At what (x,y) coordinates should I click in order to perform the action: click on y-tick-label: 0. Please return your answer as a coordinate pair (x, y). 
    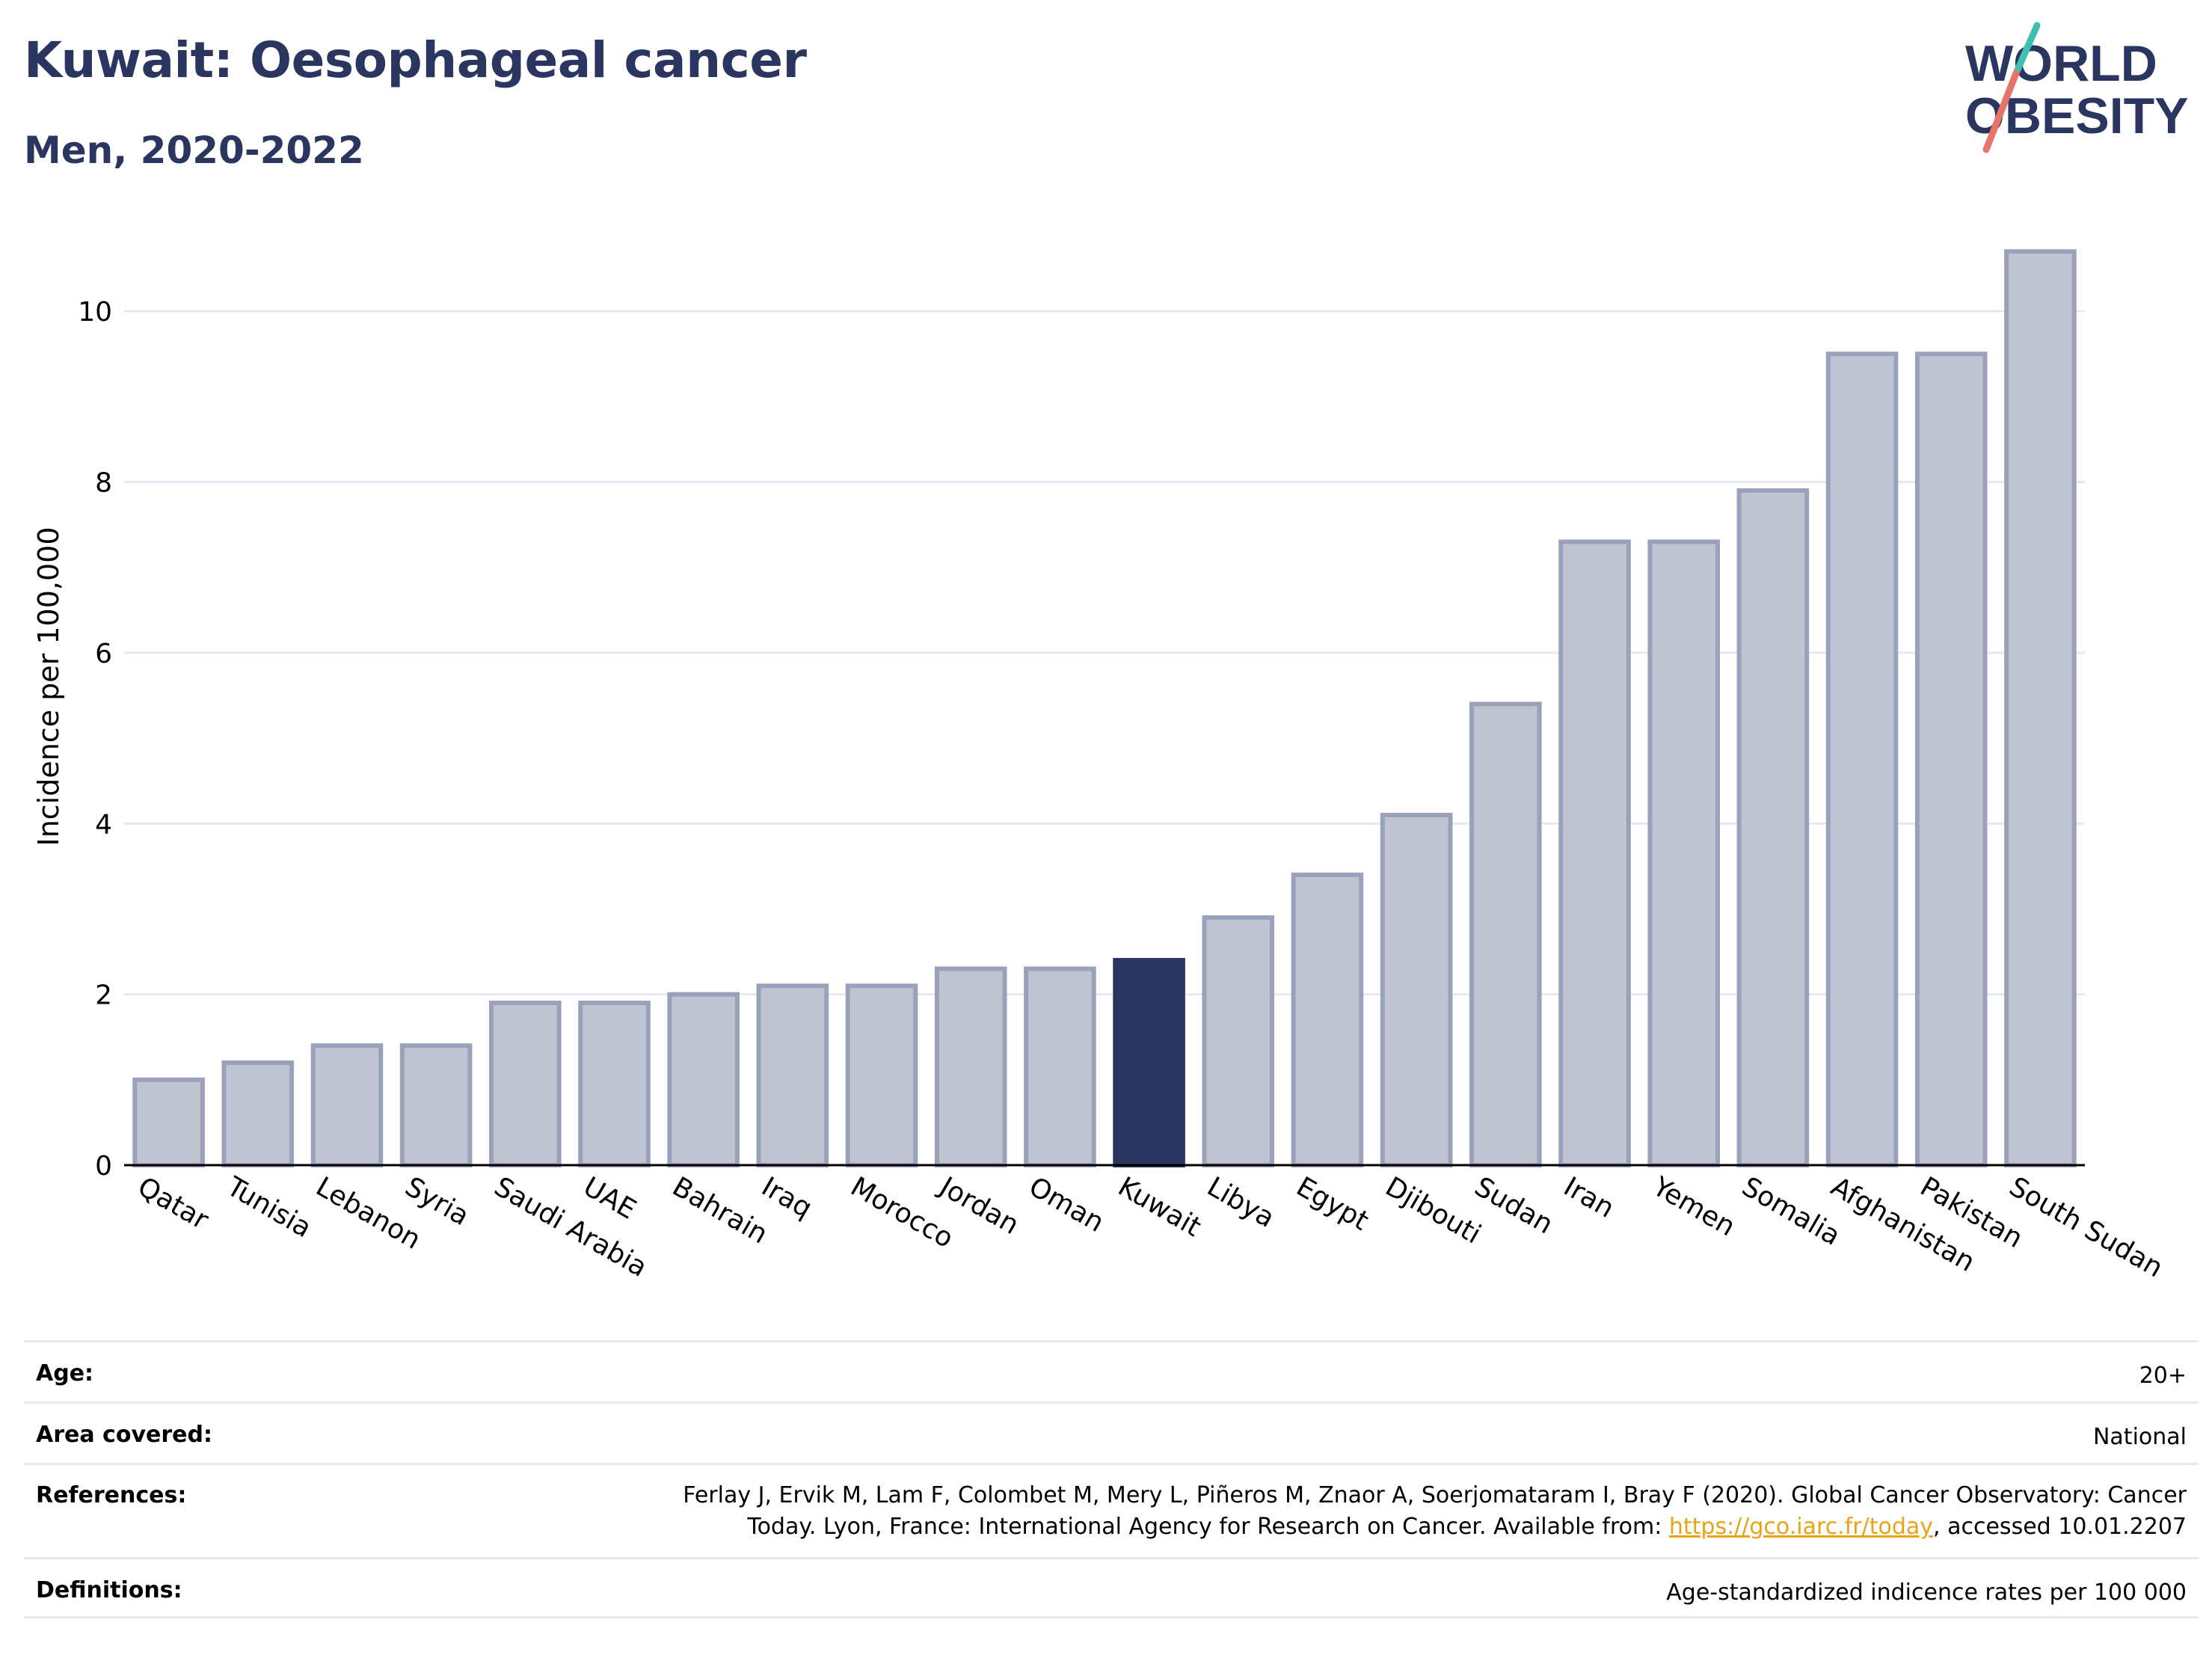
    Looking at the image, I should click on (103, 1166).